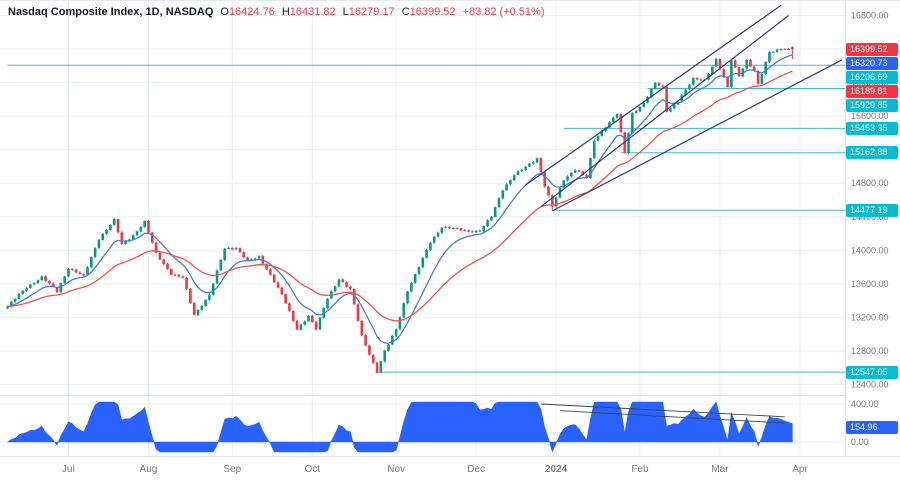  Describe the element at coordinates (428, 12) in the screenshot. I see `ohlc-close: C16399.52` at that location.